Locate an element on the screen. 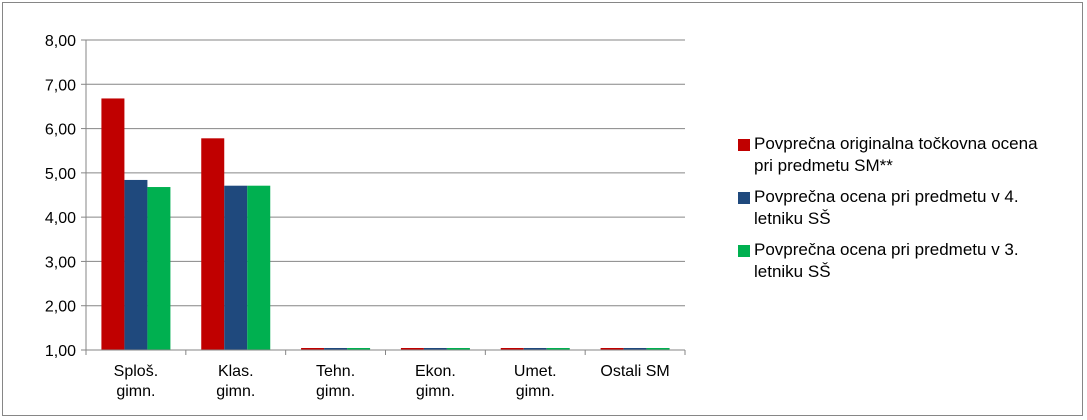 This screenshot has width=1087, height=420. y-tick-label: 5,00 is located at coordinates (60, 174).